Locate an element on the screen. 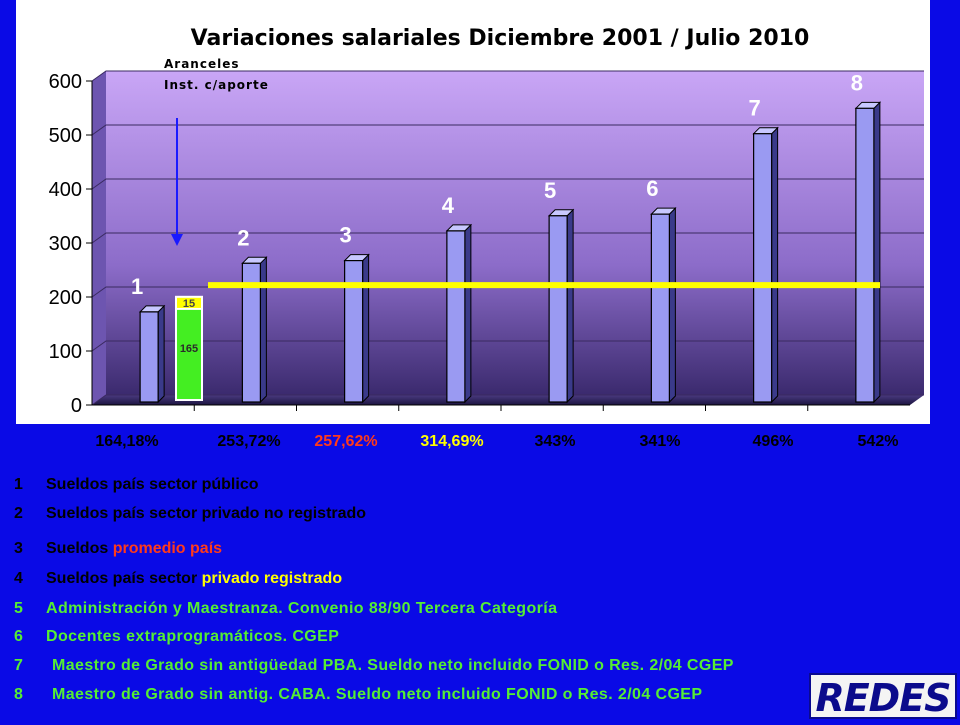  legend-item: 4 Sueldos país sector privado registrado is located at coordinates (178, 579).